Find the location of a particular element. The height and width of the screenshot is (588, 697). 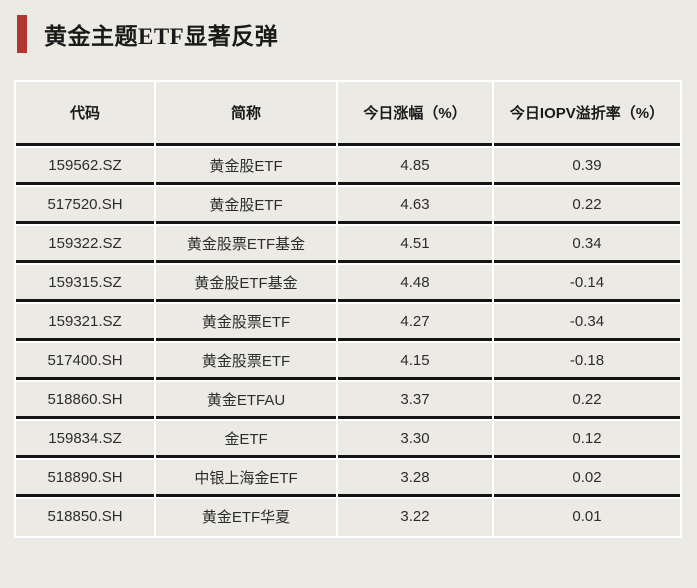

cell-today-change-pct: 4.27 is located at coordinates (415, 322).